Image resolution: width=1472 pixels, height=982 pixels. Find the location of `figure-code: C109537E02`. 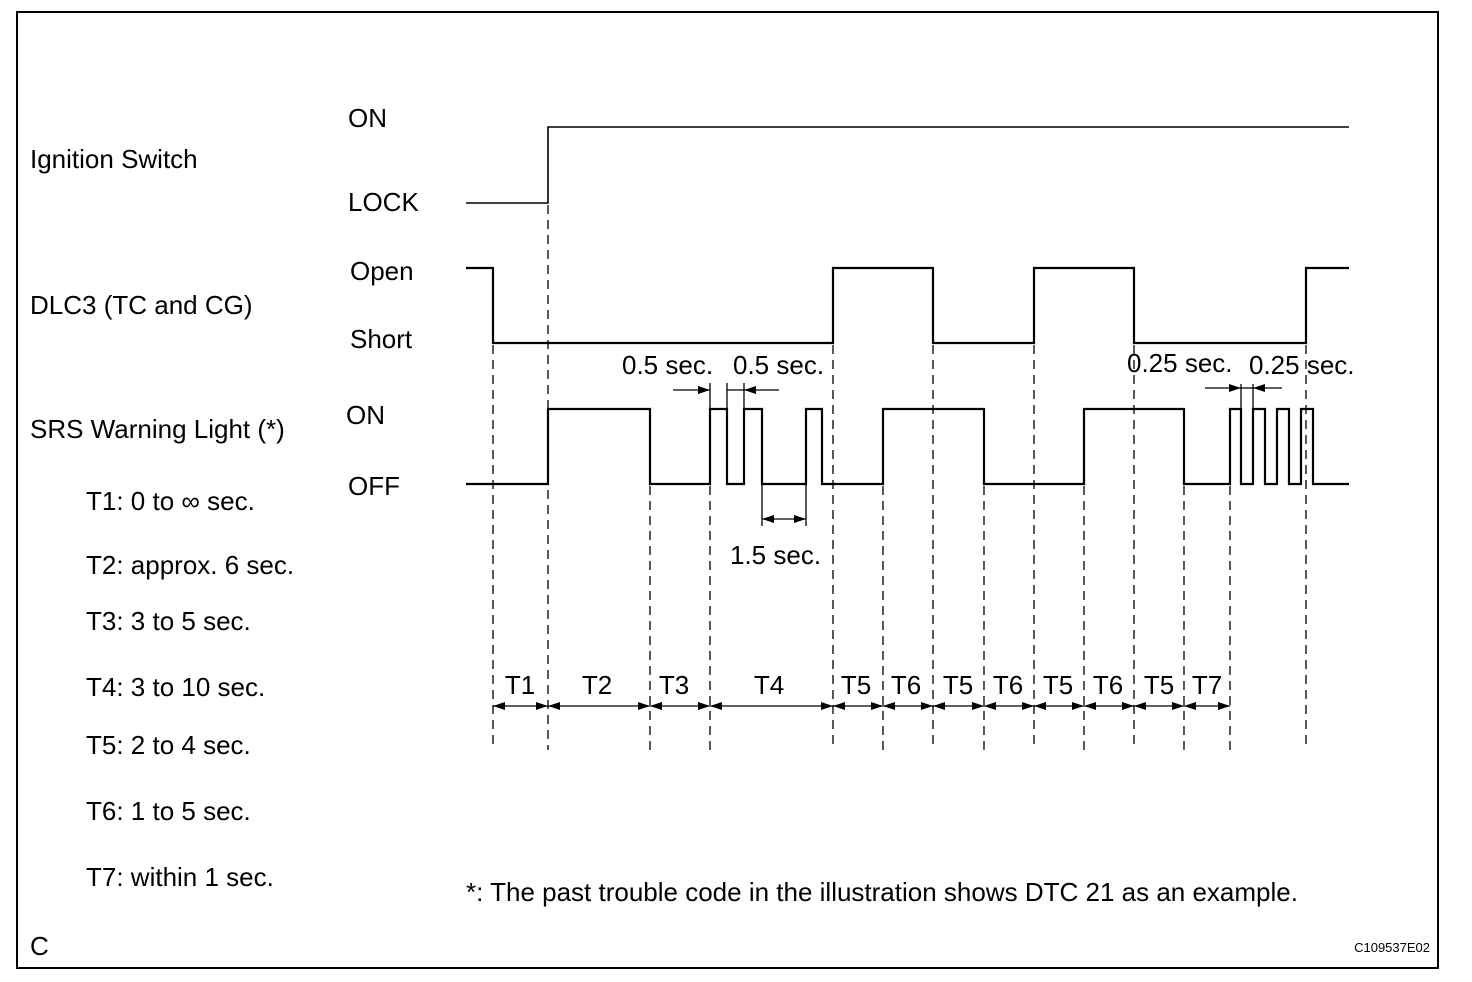

figure-code: C109537E02 is located at coordinates (1392, 947).